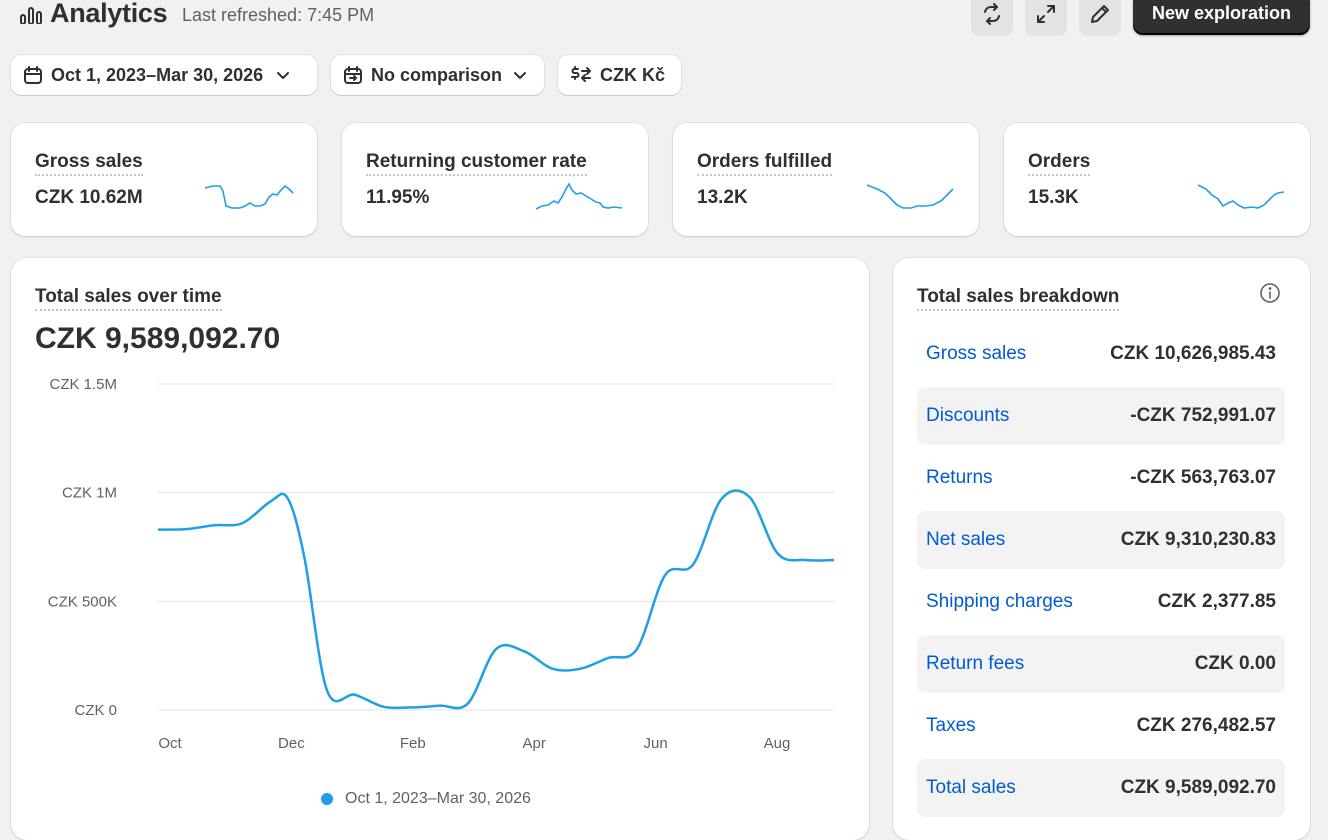 This screenshot has height=840, width=1328. I want to click on kpi-value: CZK 10.62M, so click(89, 197).